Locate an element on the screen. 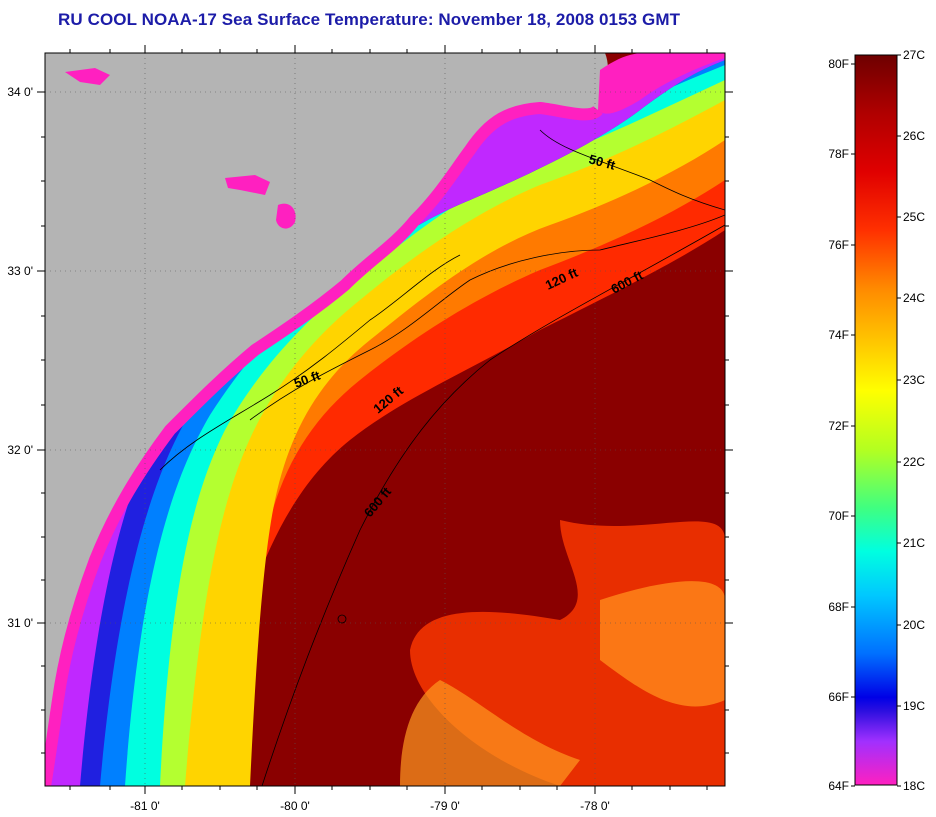  colorbar-label-66f: 66F is located at coordinates (838, 697).